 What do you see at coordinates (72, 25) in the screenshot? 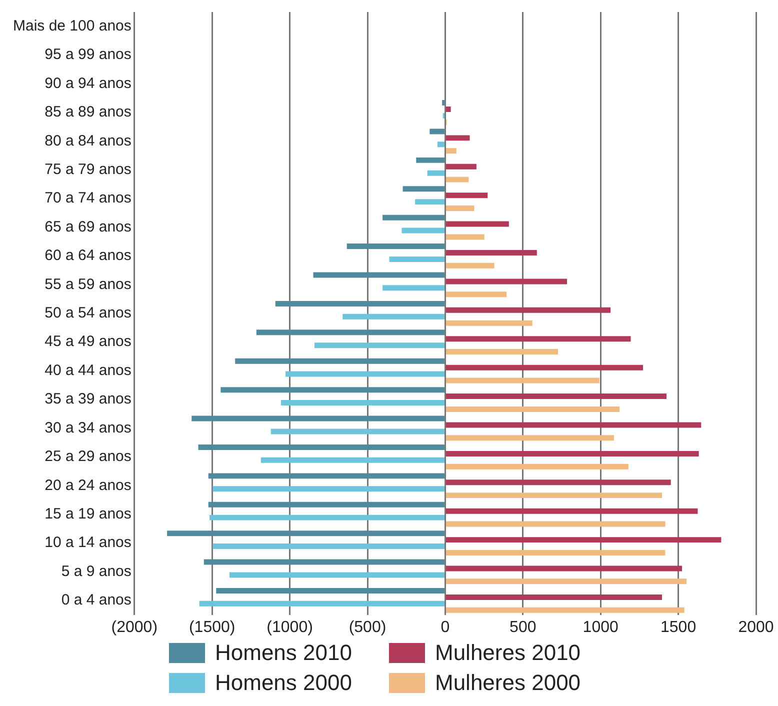
I see `y-tick-label: Mais de 100 anos` at bounding box center [72, 25].